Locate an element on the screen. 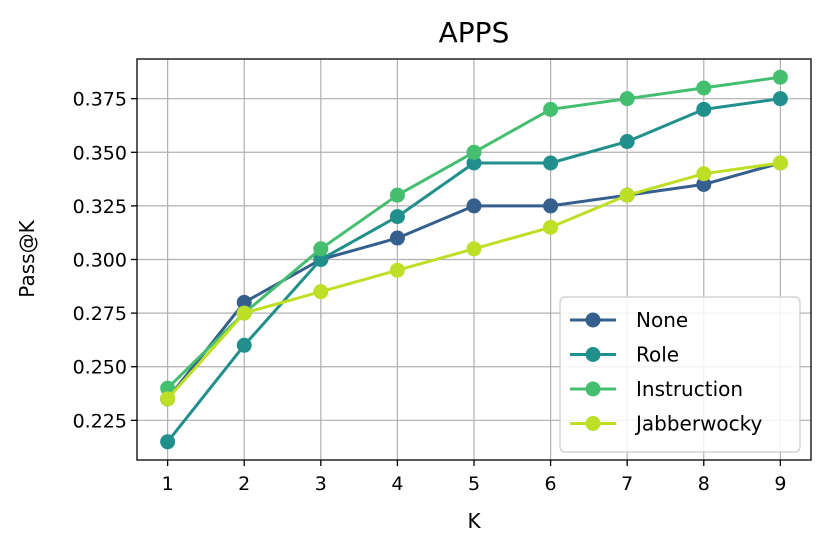 The height and width of the screenshot is (551, 830). x-tick-label: 8 is located at coordinates (704, 484).